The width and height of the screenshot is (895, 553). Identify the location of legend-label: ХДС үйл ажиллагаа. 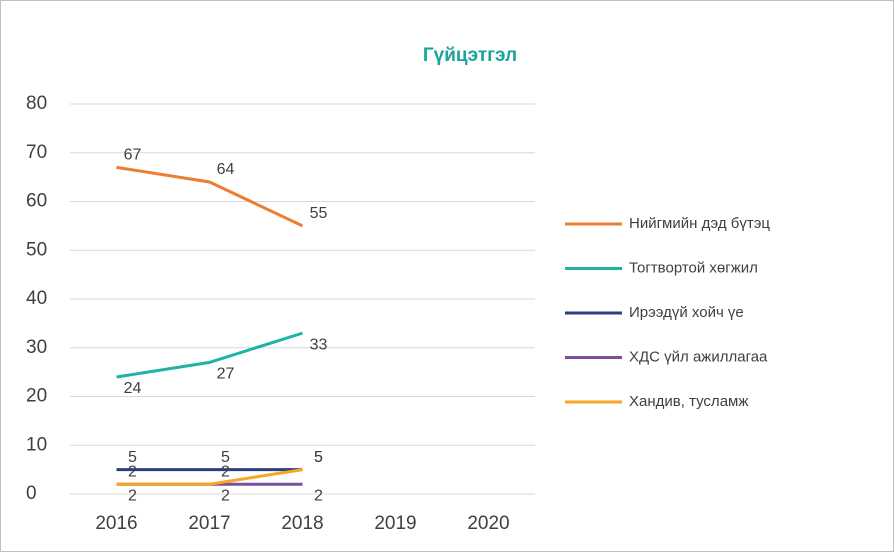
(698, 356).